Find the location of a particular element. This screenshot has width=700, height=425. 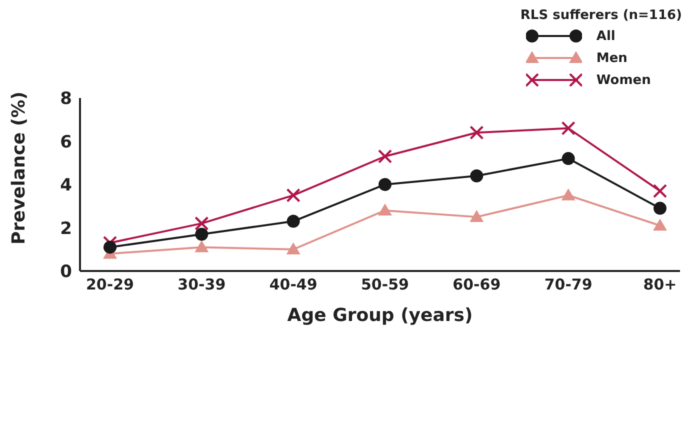

x-tick-label: 40-49 is located at coordinates (293, 285).